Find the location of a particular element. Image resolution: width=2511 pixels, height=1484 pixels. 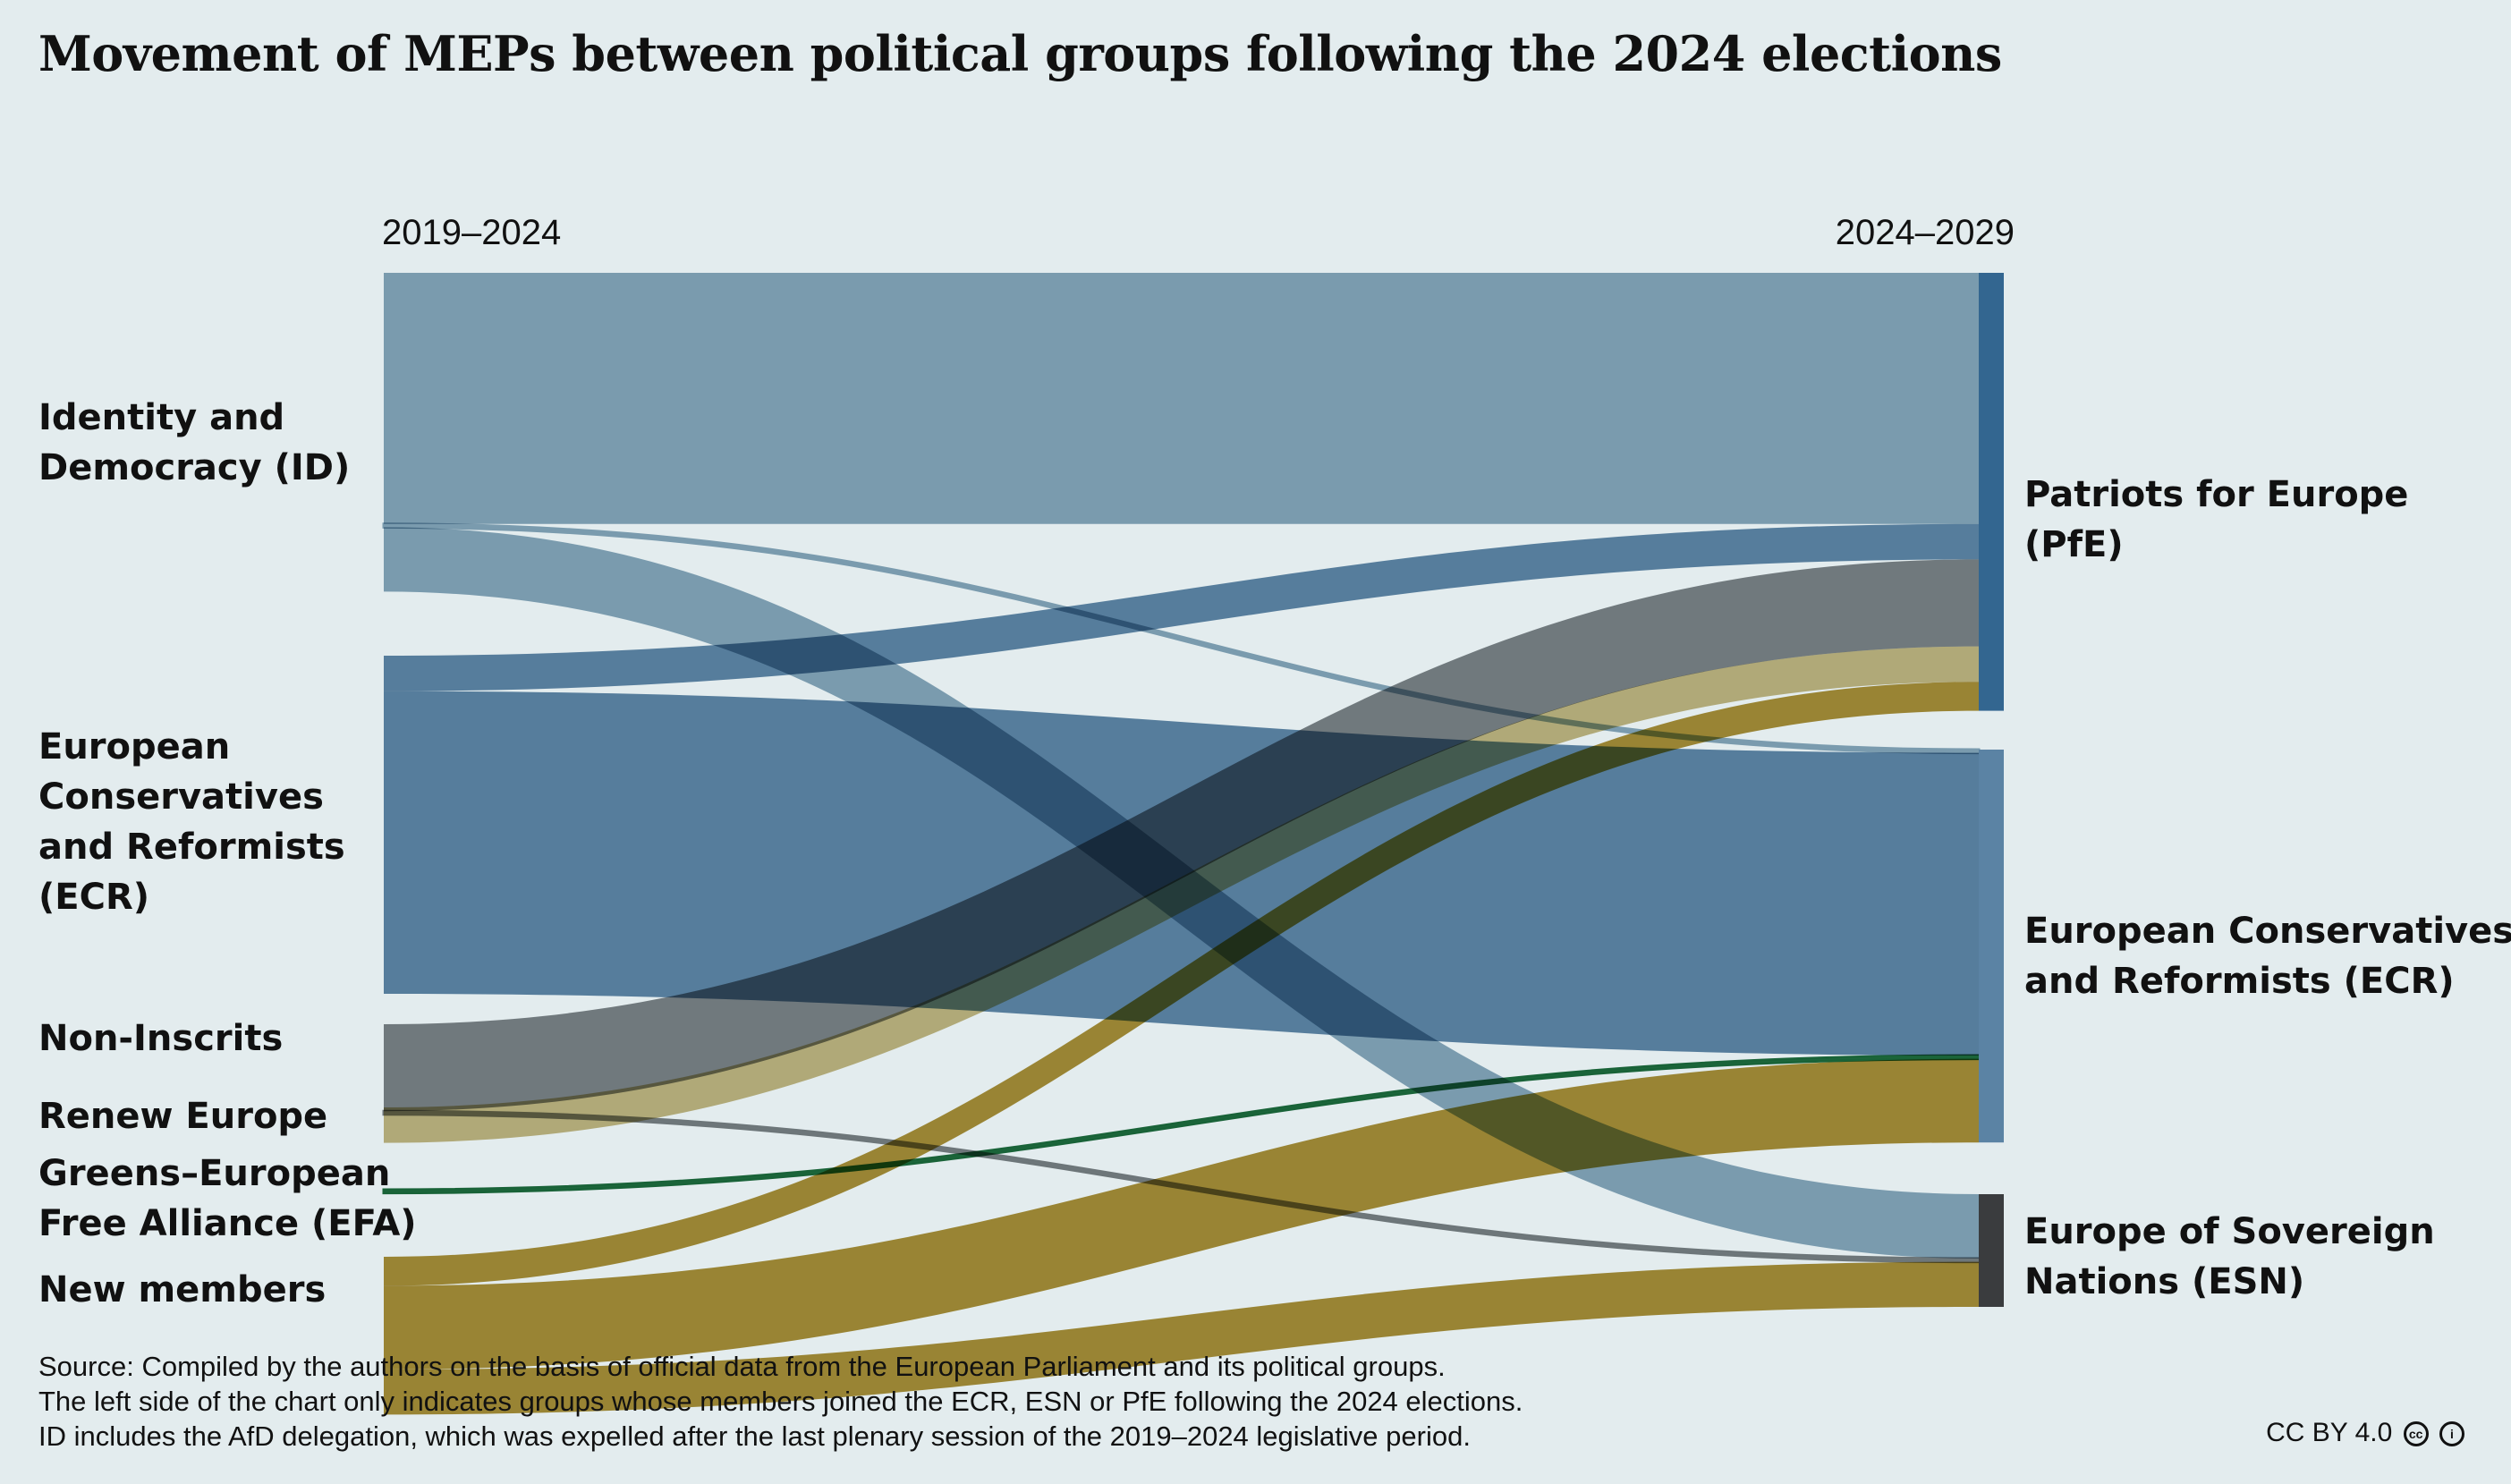

right-period-header: 2024–2029 is located at coordinates (1925, 232).